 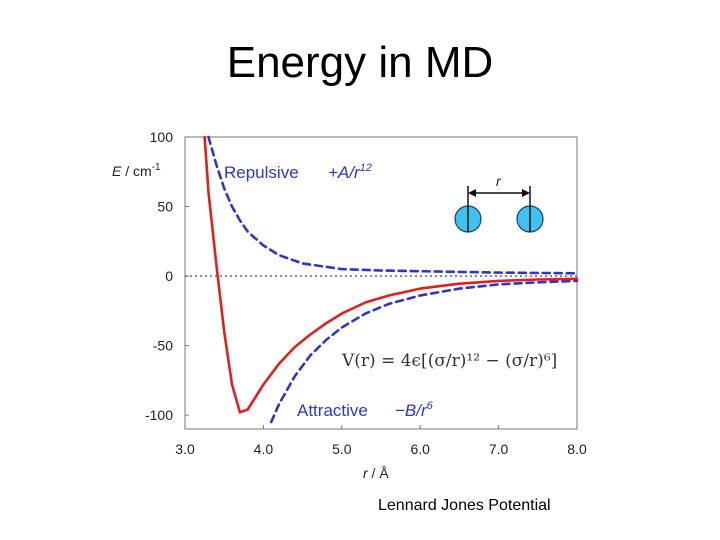 I want to click on x-tick-label: 7.0, so click(x=499, y=449).